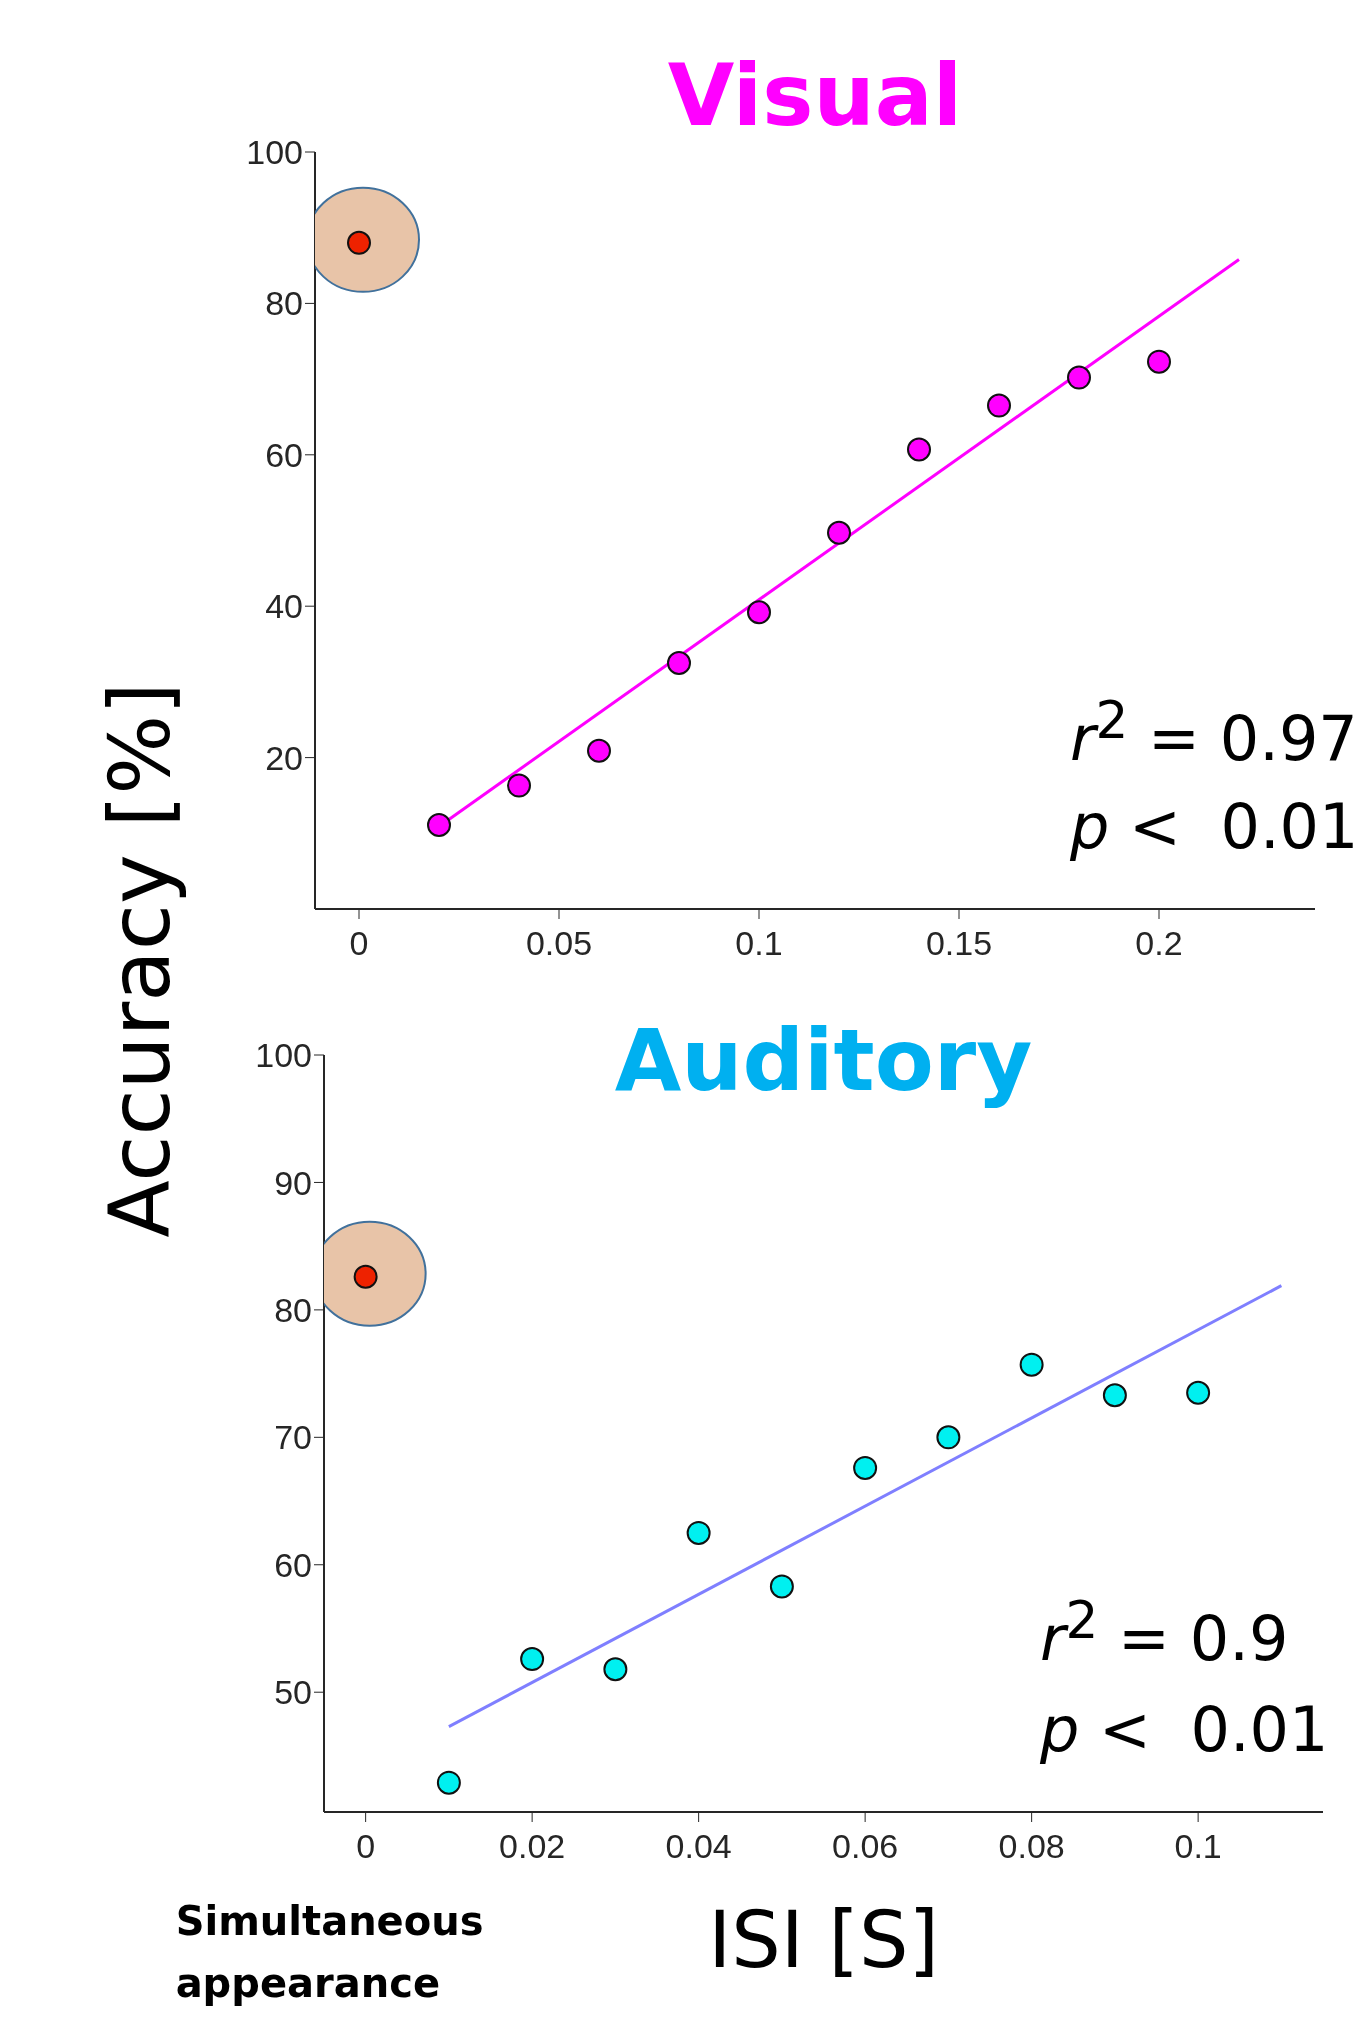 The image size is (1366, 2035). What do you see at coordinates (140, 960) in the screenshot?
I see `y-axis-title: Accuracy [%]` at bounding box center [140, 960].